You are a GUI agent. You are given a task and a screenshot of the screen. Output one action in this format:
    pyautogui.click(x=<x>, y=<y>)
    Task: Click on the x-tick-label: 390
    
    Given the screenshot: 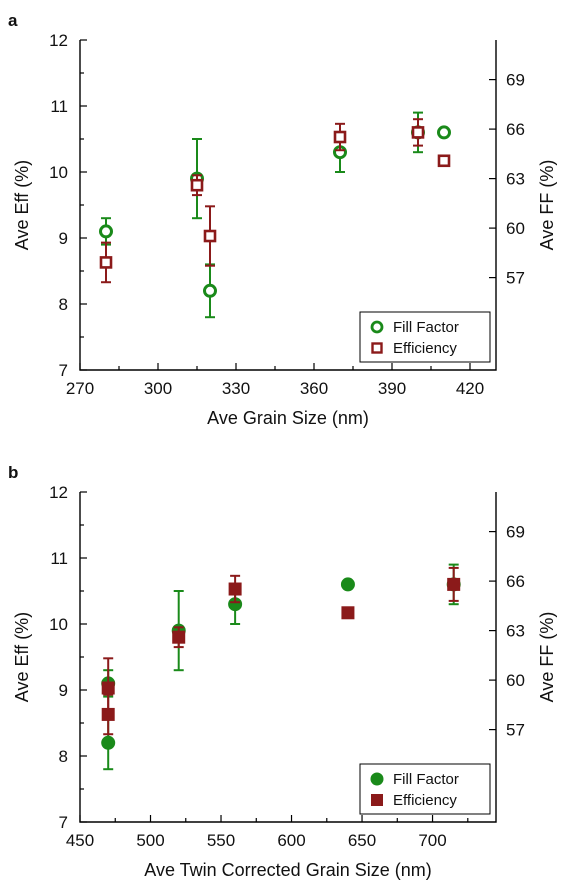 What is the action you would take?
    pyautogui.click(x=392, y=388)
    